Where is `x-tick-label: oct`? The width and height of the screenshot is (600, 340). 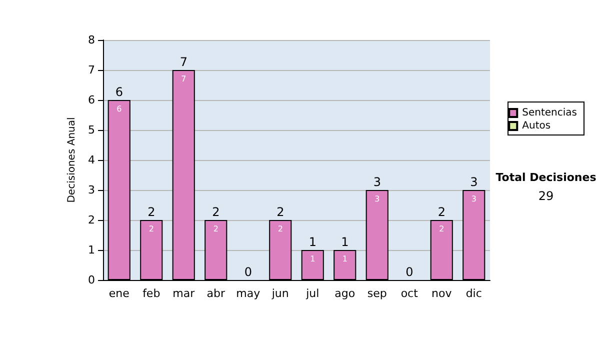
x-tick-label: oct is located at coordinates (409, 293).